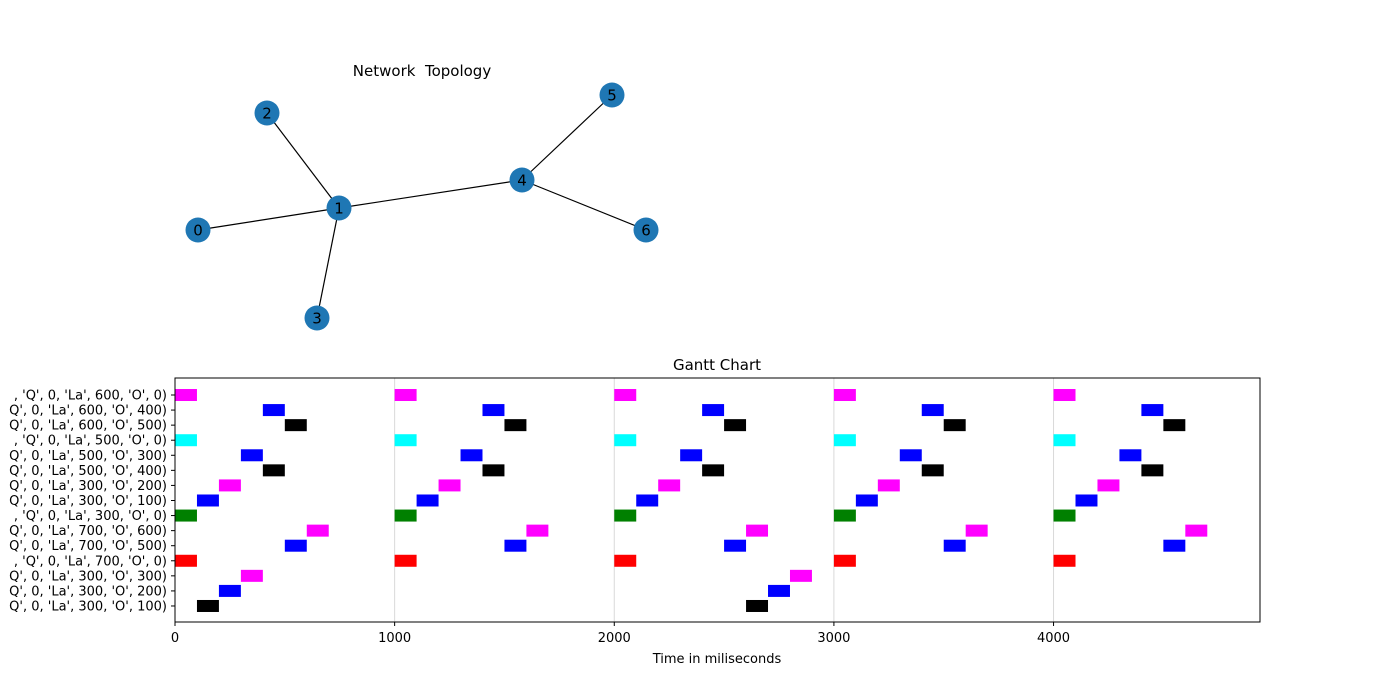  I want to click on gantt-row-label: Q', 0, 'La', 500, 'O', 400), so click(88, 471).